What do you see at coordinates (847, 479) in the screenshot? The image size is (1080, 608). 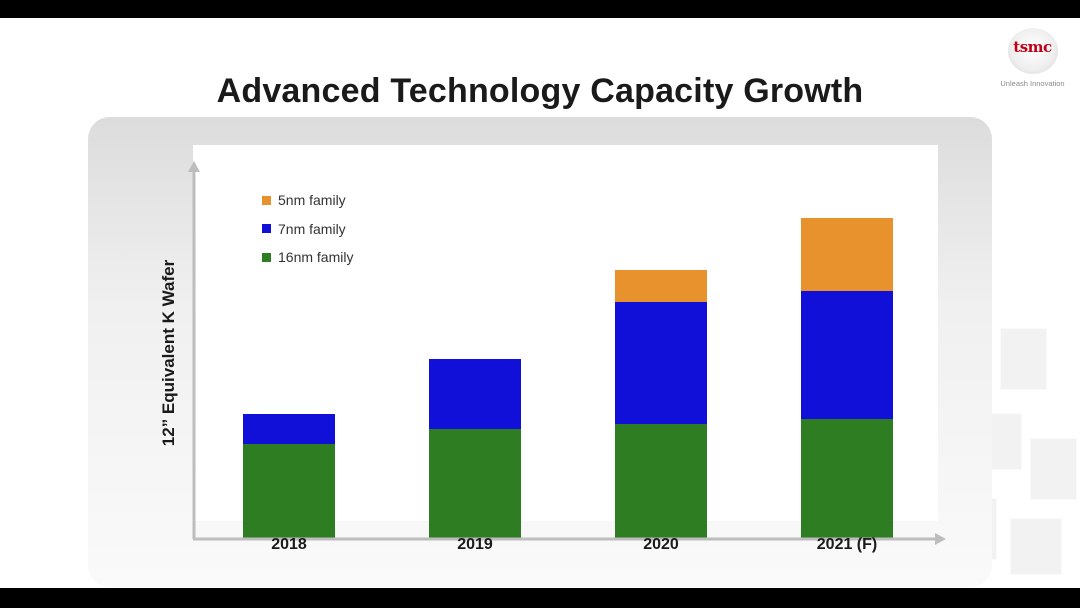 I see `bar-16nm-2021F` at bounding box center [847, 479].